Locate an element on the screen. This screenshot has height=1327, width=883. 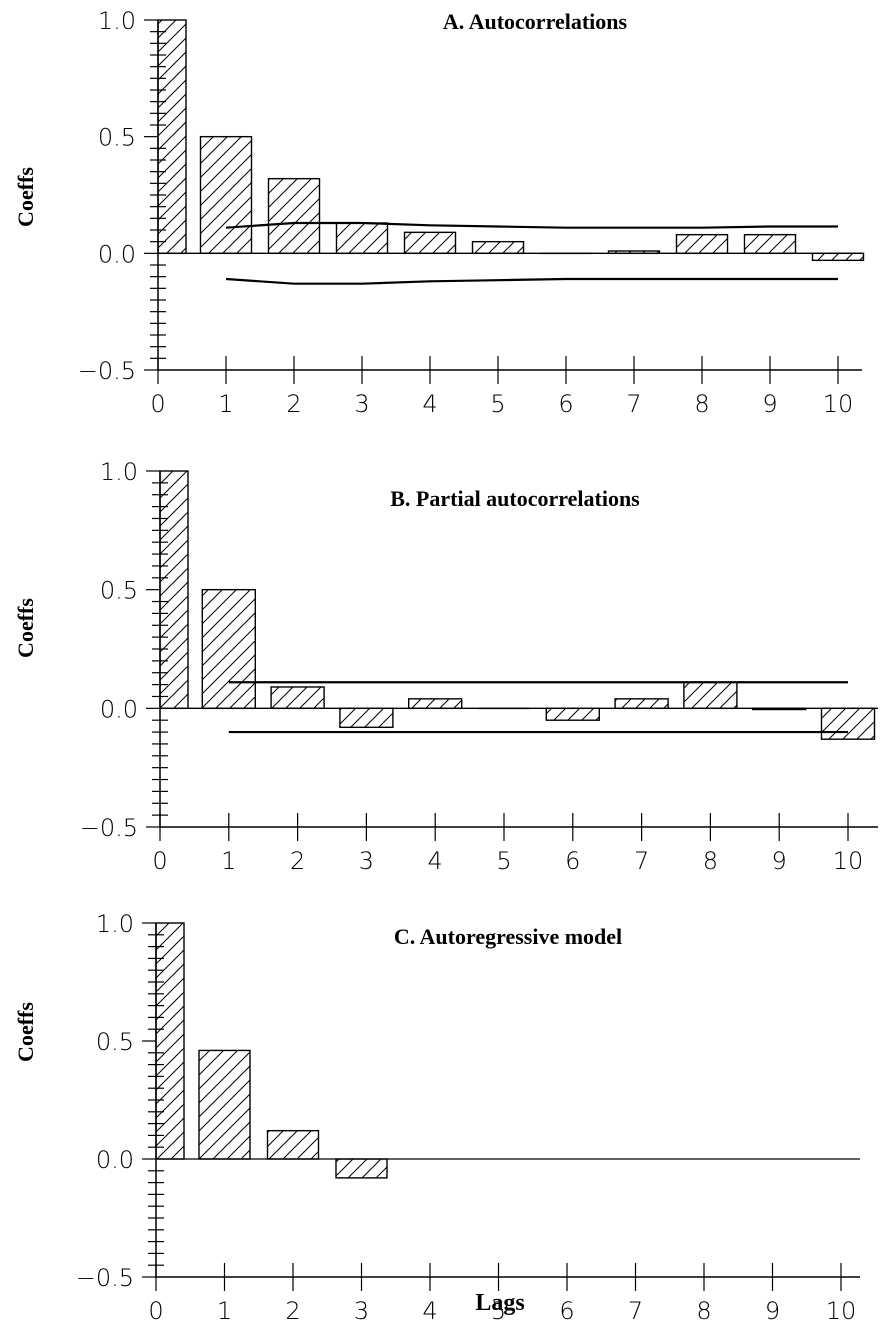
panel-title: C. Autoregressive model is located at coordinates (508, 936).